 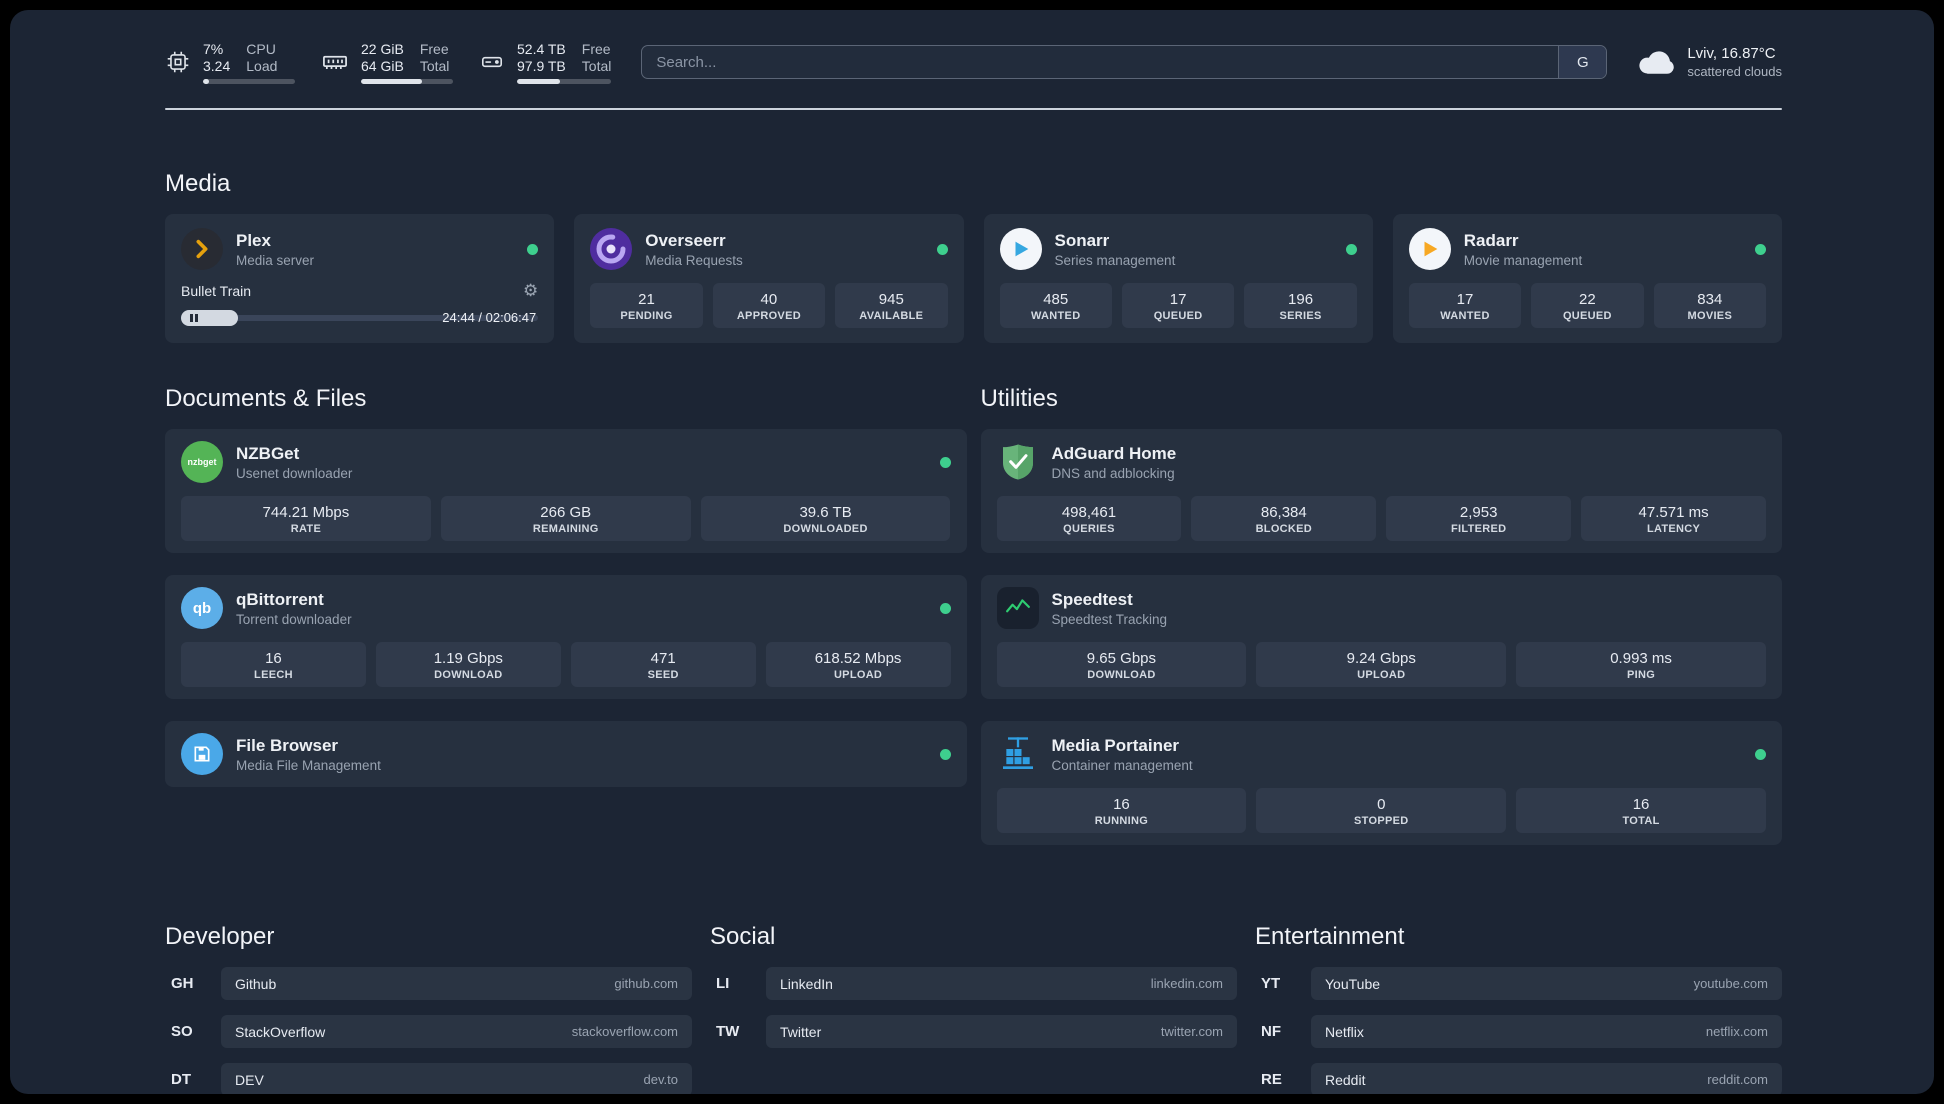 What do you see at coordinates (1115, 745) in the screenshot?
I see `service-name: Media Portainer` at bounding box center [1115, 745].